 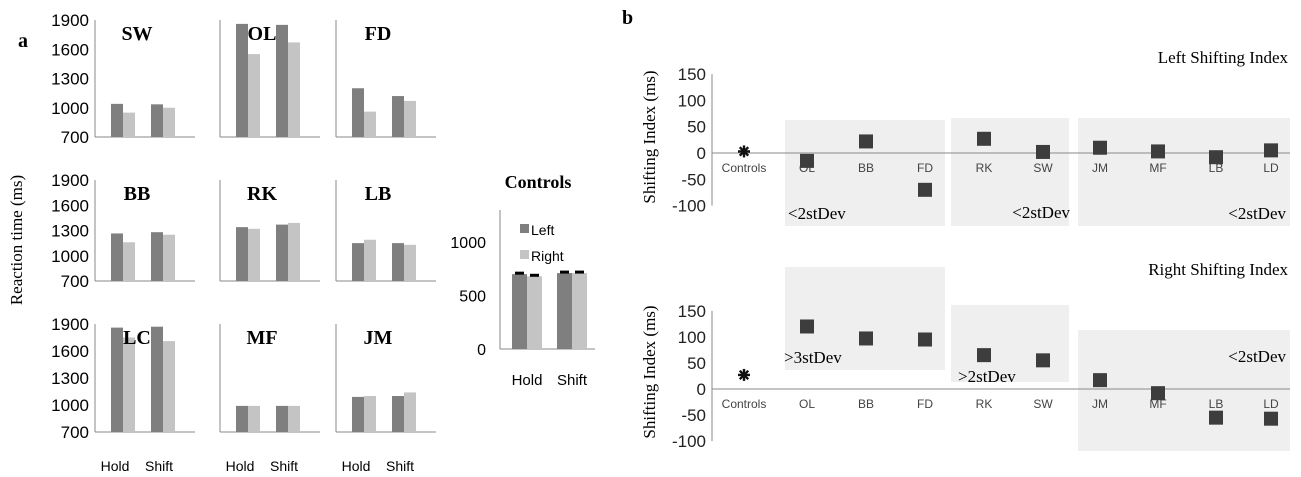 What do you see at coordinates (358, 112) in the screenshot?
I see `bar-FD-hold-left` at bounding box center [358, 112].